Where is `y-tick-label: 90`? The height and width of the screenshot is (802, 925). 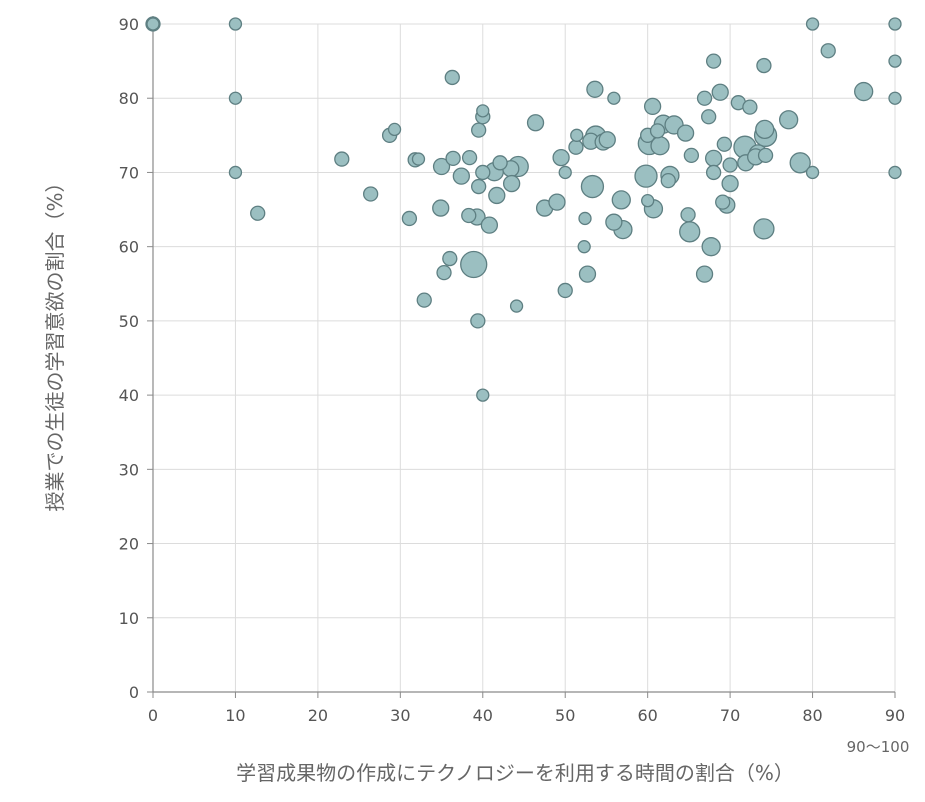 y-tick-label: 90 is located at coordinates (129, 24).